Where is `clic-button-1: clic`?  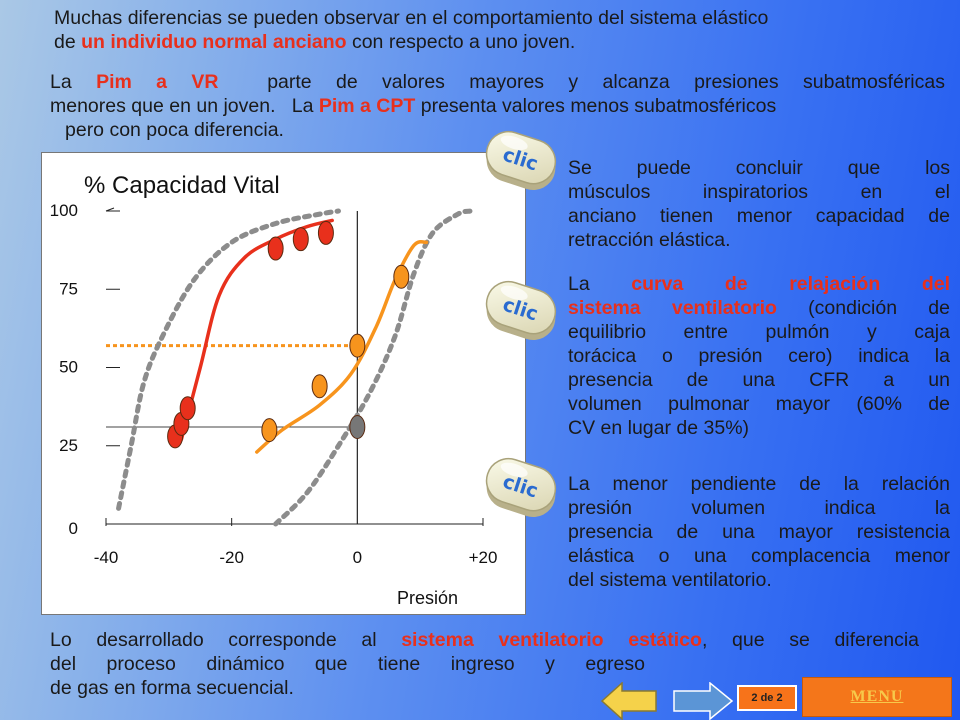 clic-button-1: clic is located at coordinates (521, 164).